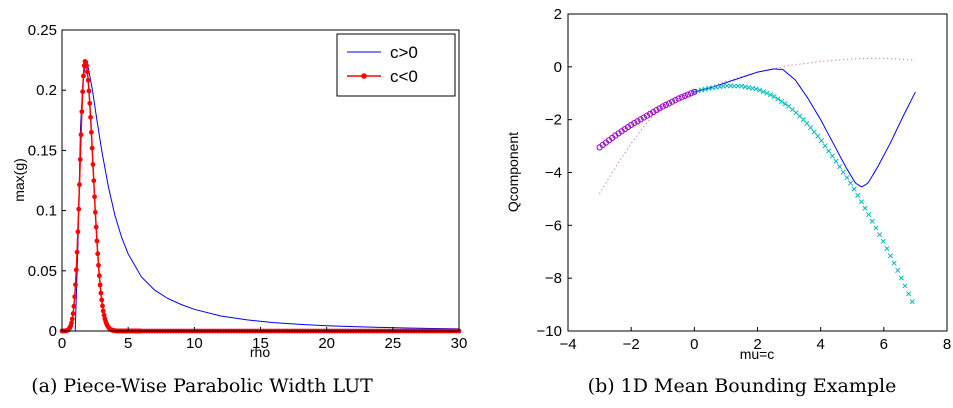  I want to click on legend-c-pos-label: c>0, so click(404, 52).